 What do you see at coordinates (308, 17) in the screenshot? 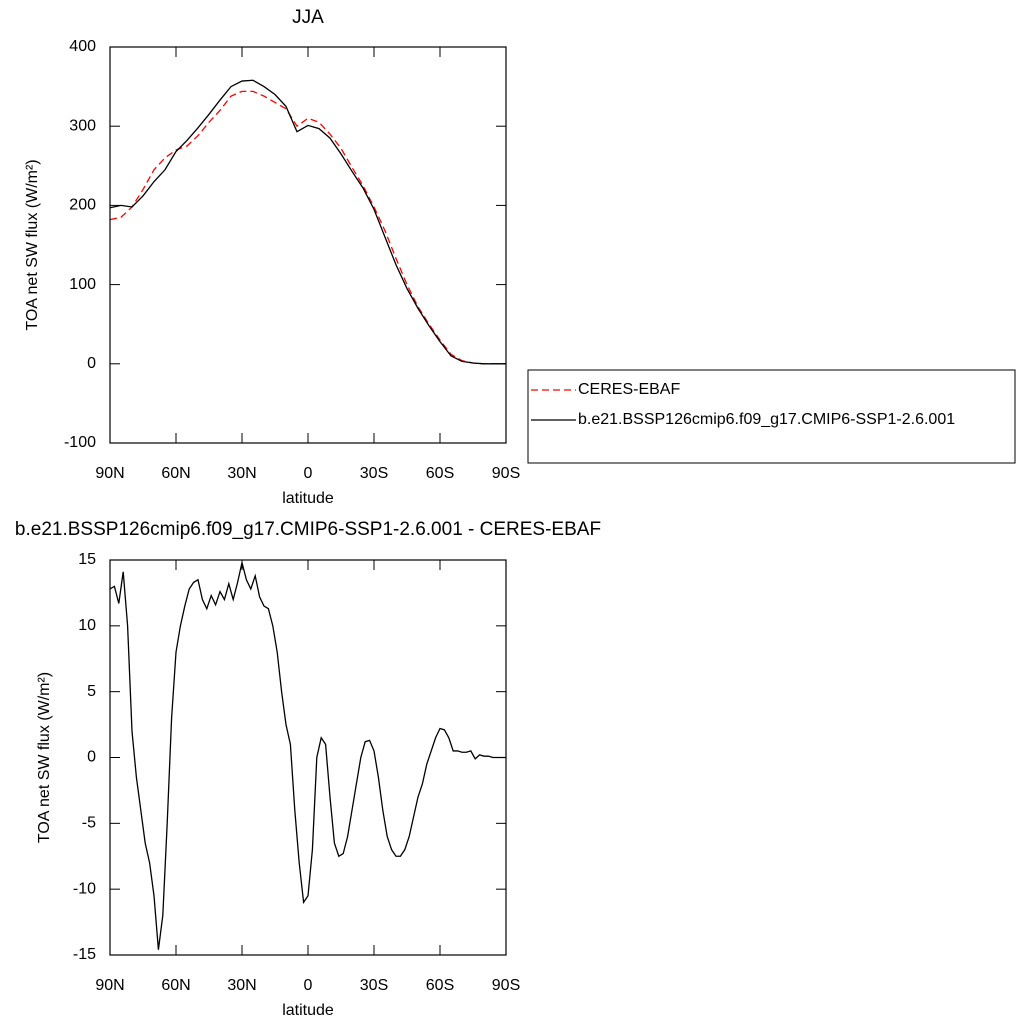
I see `chart-title: JJA` at bounding box center [308, 17].